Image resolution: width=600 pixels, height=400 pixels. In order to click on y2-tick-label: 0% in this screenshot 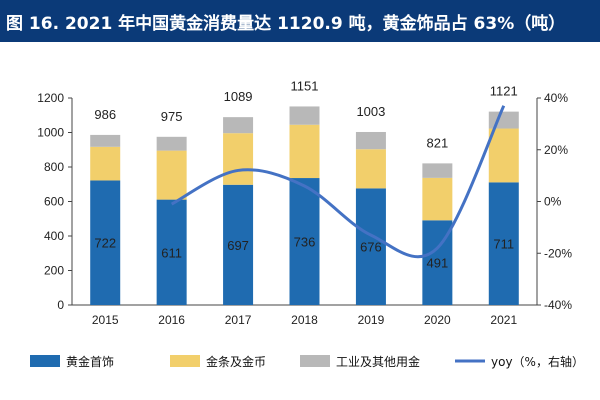, I will do `click(553, 202)`.